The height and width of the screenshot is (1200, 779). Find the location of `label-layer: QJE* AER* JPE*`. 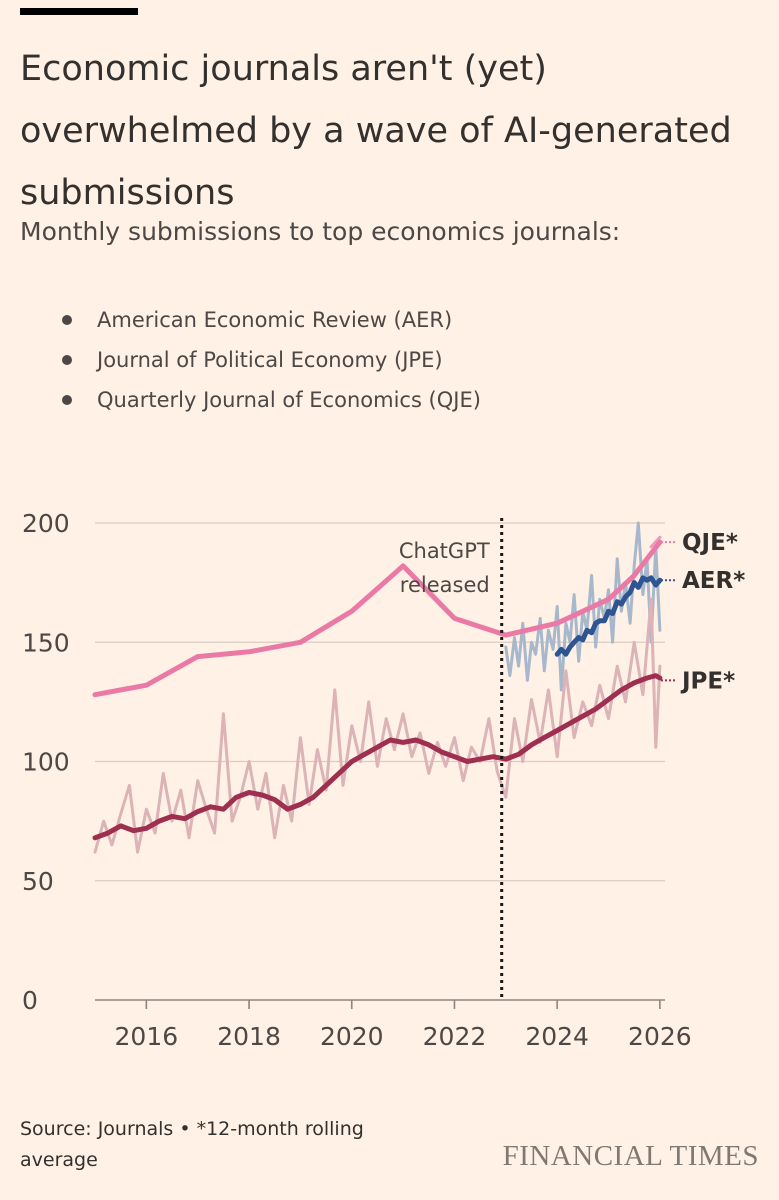

label-layer: QJE* AER* JPE* is located at coordinates (703, 612).